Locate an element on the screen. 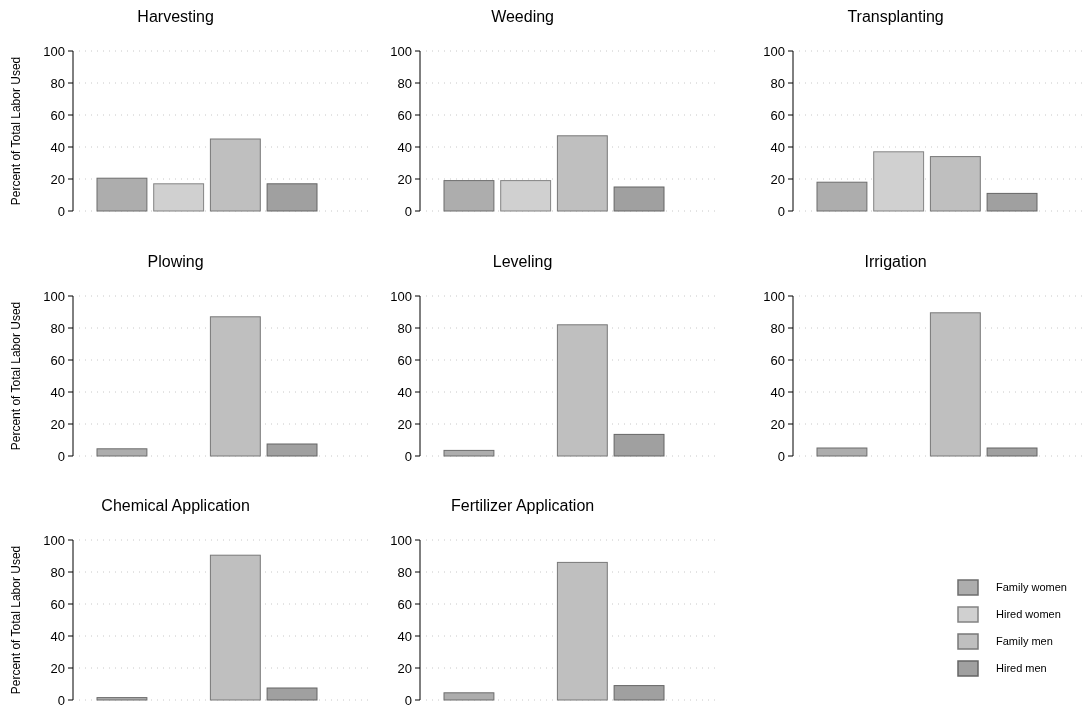 Image resolution: width=1086 pixels, height=706 pixels. chart-title: Harvesting is located at coordinates (175, 16).